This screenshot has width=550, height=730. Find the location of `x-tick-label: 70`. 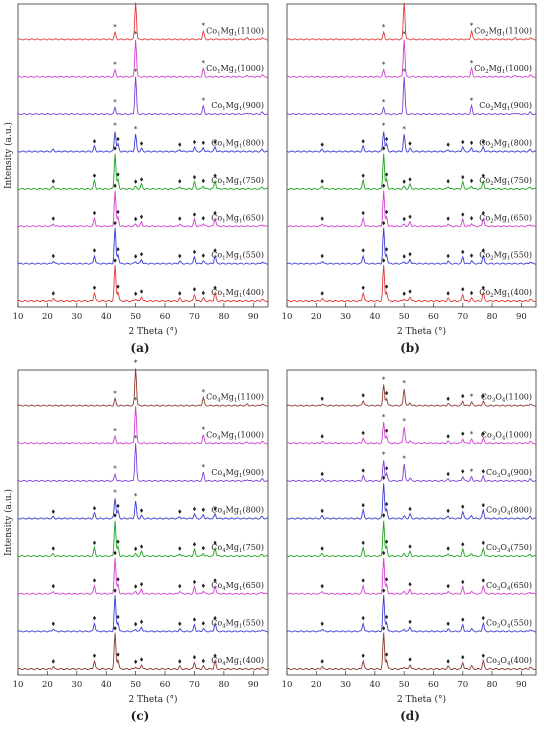

x-tick-label: 70 is located at coordinates (194, 685).